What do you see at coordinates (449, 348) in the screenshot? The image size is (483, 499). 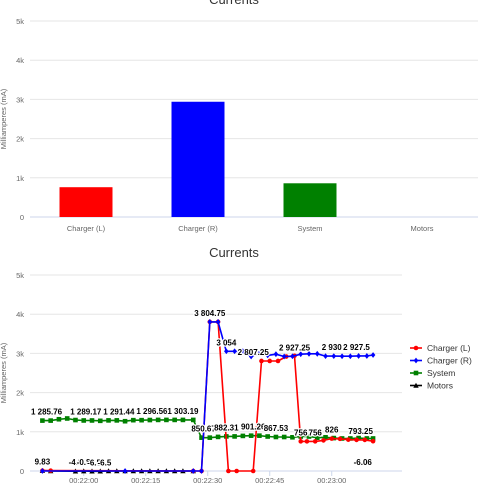 I see `legend-item-label: Charger (L)` at bounding box center [449, 348].